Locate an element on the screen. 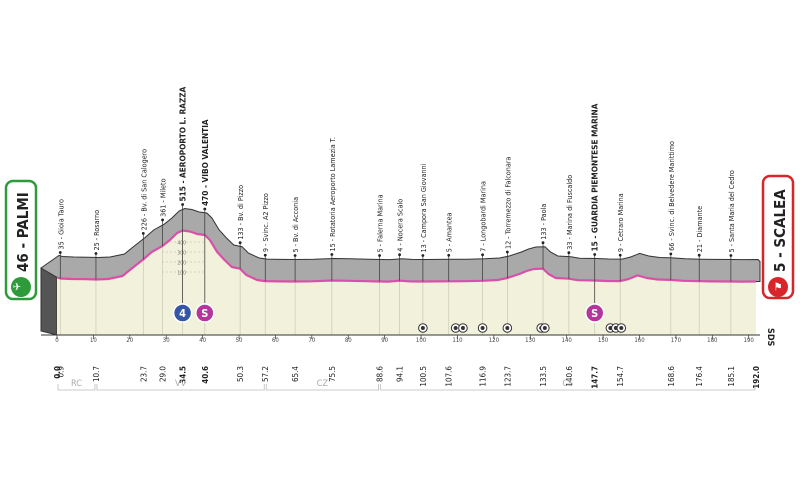 The width and height of the screenshot is (800, 484). finish-badge: ⚑ 5 - SCALEA is located at coordinates (778, 237).